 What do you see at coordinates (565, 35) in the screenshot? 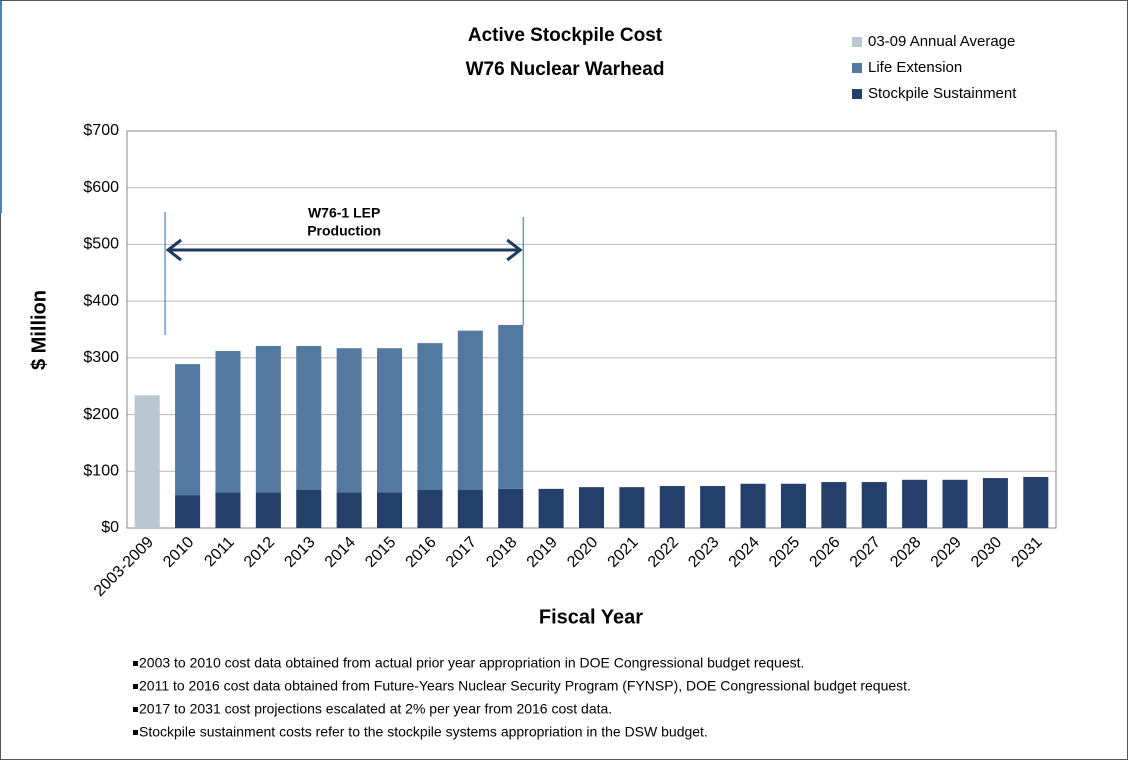
I see `chart-title: Active Stockpile Cost` at bounding box center [565, 35].